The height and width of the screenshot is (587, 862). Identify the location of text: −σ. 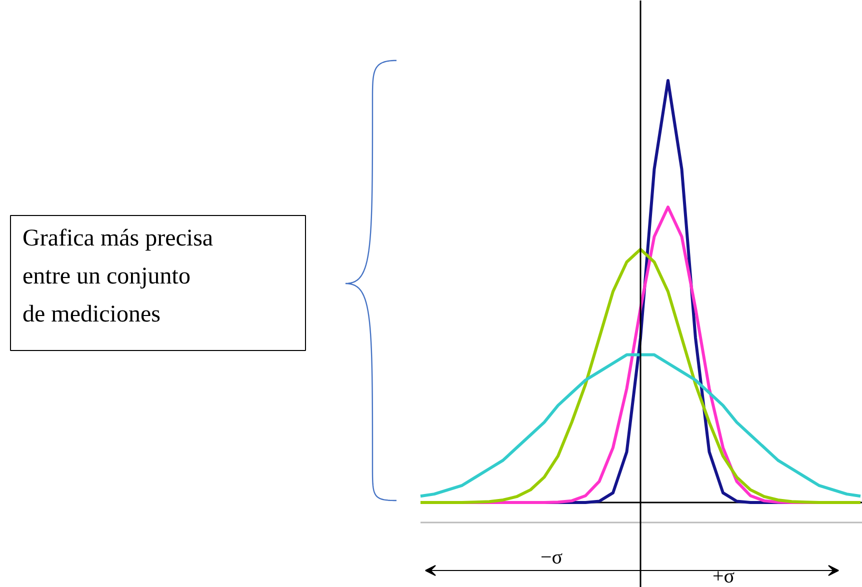
(551, 557).